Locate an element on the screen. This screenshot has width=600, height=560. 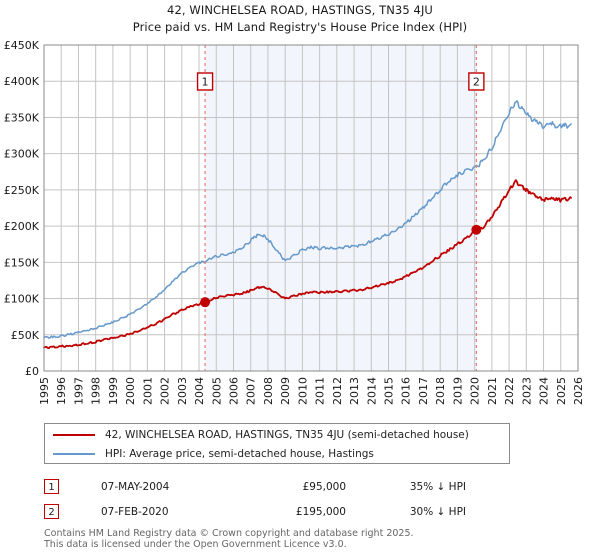
svg-text: 2002 is located at coordinates (165, 391).